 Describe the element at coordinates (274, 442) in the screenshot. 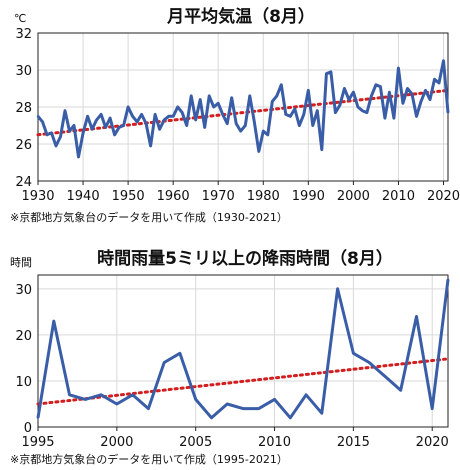

I see `rainfall-x-tick-label: 2010` at that location.